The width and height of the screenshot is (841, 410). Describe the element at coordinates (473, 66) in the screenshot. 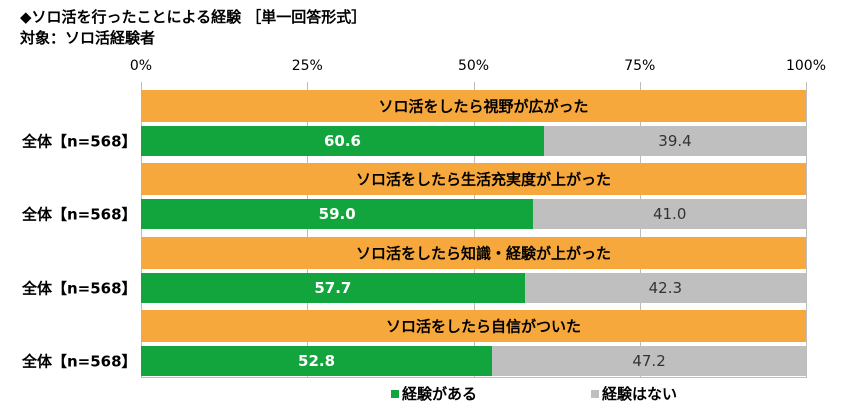

I see `tick-label: 50%` at that location.